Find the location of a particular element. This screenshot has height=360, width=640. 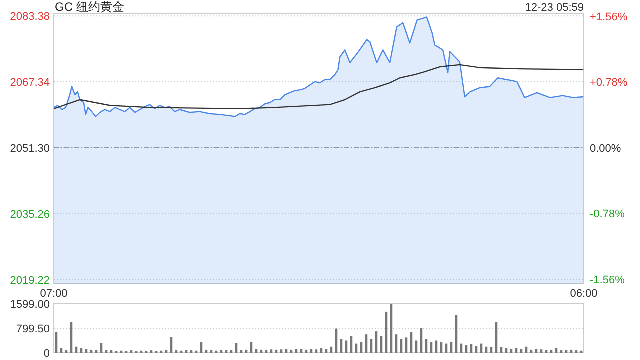

y2-tick-label: -0.78% is located at coordinates (608, 214).